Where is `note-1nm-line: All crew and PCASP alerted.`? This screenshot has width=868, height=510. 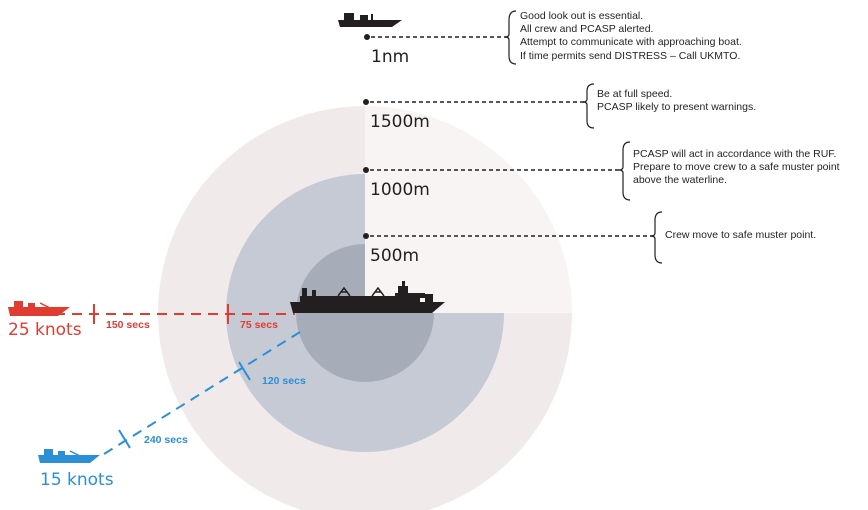
note-1nm-line: All crew and PCASP alerted. is located at coordinates (587, 29).